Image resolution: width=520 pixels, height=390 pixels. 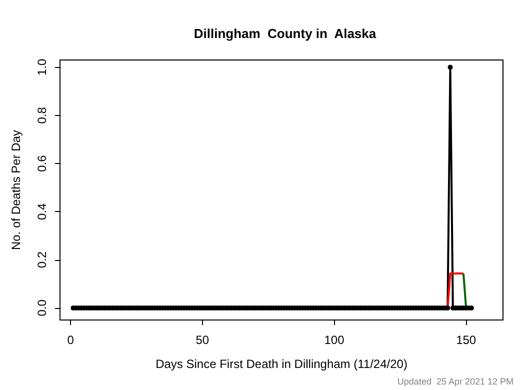 I want to click on y-tick-label: 0.8, so click(x=42, y=115).